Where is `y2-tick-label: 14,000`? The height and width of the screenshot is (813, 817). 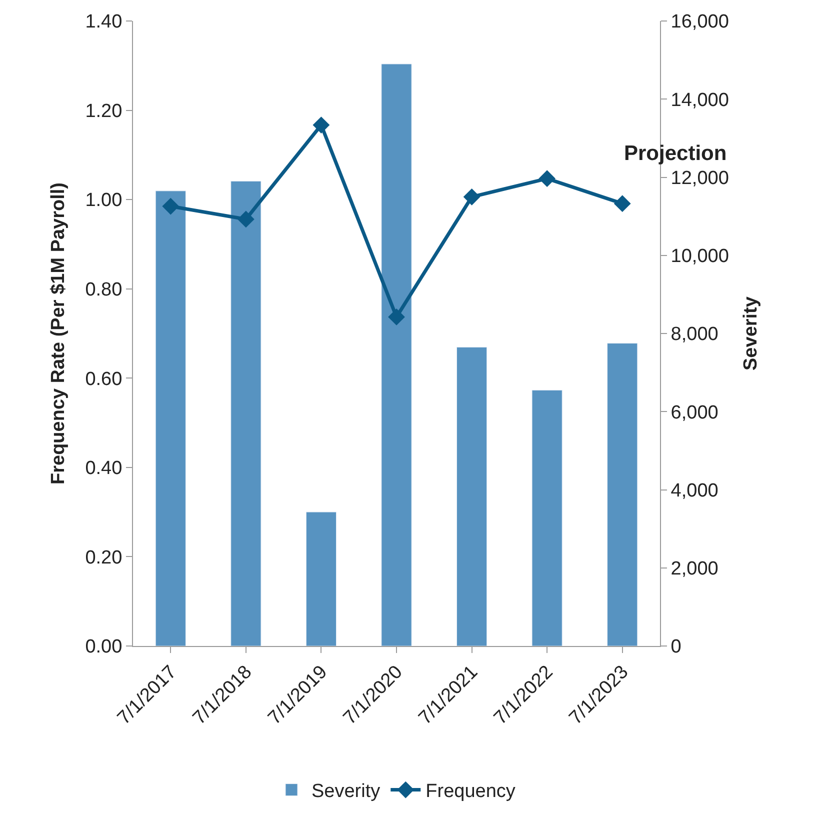
y2-tick-label: 14,000 is located at coordinates (699, 100).